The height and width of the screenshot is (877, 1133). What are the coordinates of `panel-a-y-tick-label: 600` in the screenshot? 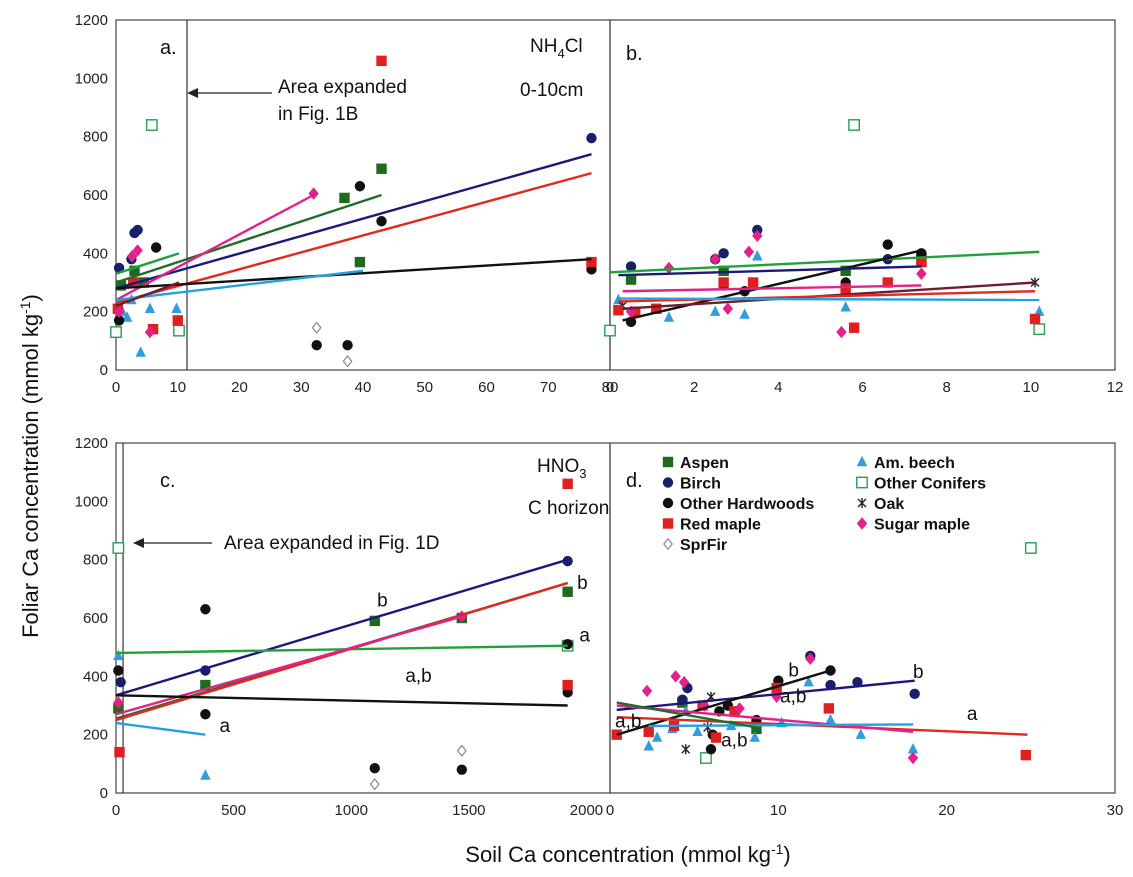 It's located at (95, 195).